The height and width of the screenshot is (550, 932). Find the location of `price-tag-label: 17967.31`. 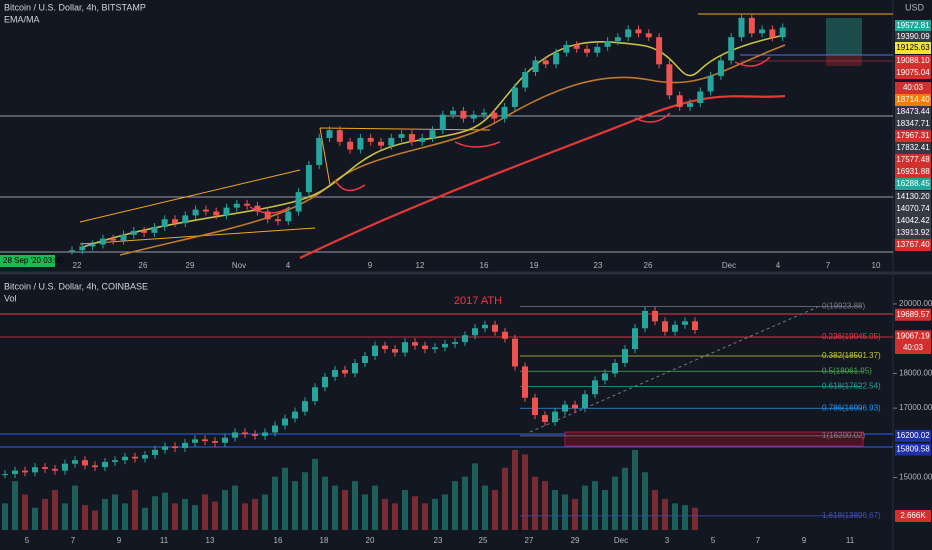

price-tag-label: 17967.31 is located at coordinates (913, 135).